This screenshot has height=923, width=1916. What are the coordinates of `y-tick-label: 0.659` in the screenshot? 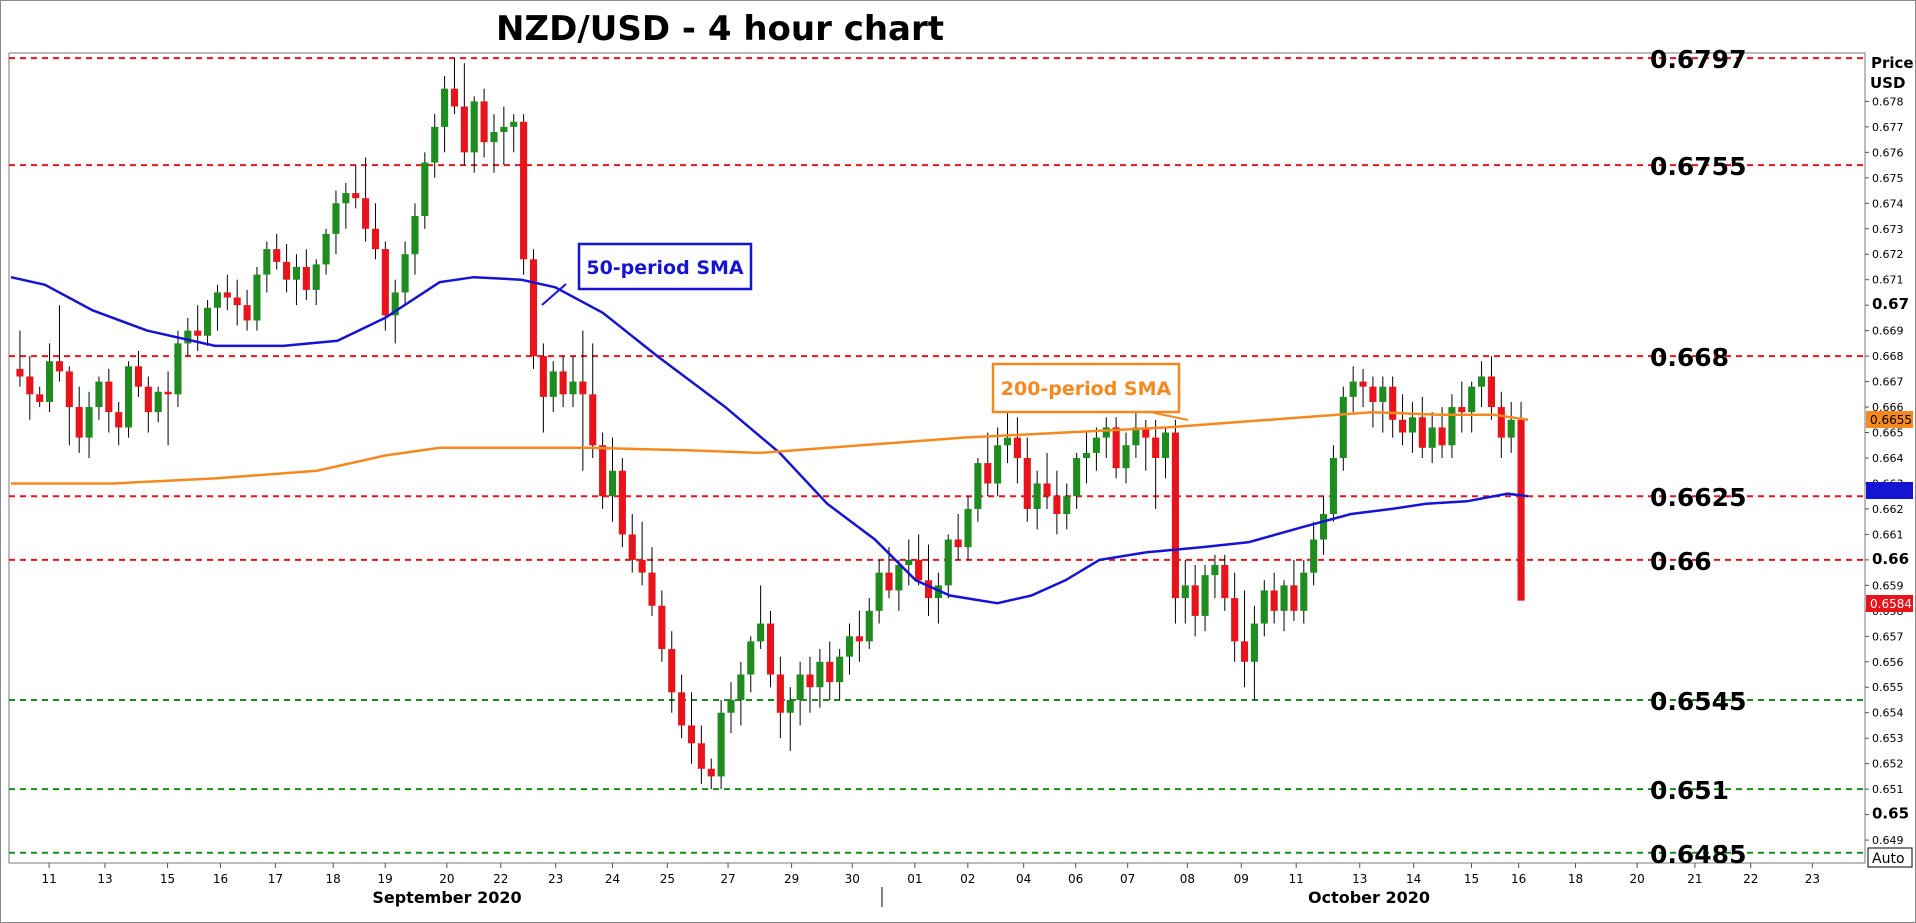 It's located at (1888, 585).